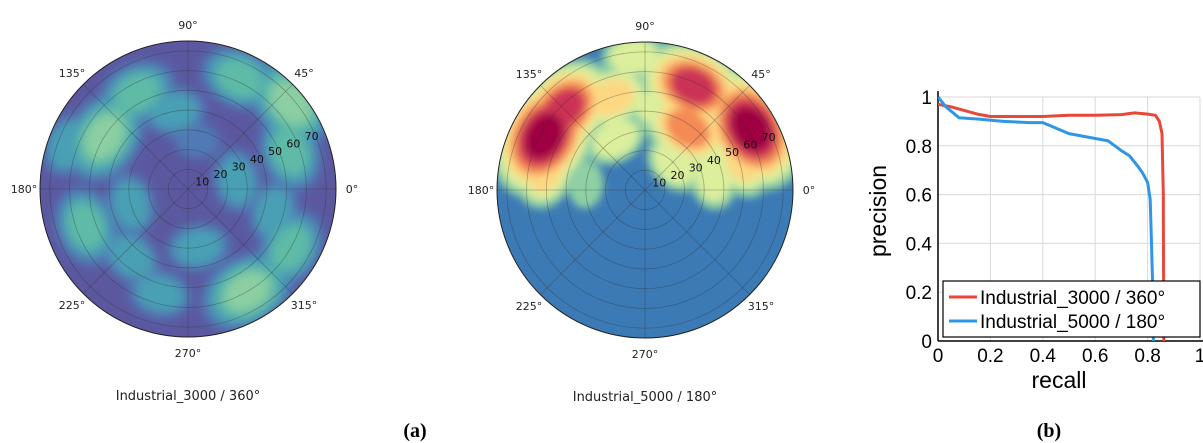  Describe the element at coordinates (1043, 356) in the screenshot. I see `pr-x-tick-0.4: 0.4` at that location.